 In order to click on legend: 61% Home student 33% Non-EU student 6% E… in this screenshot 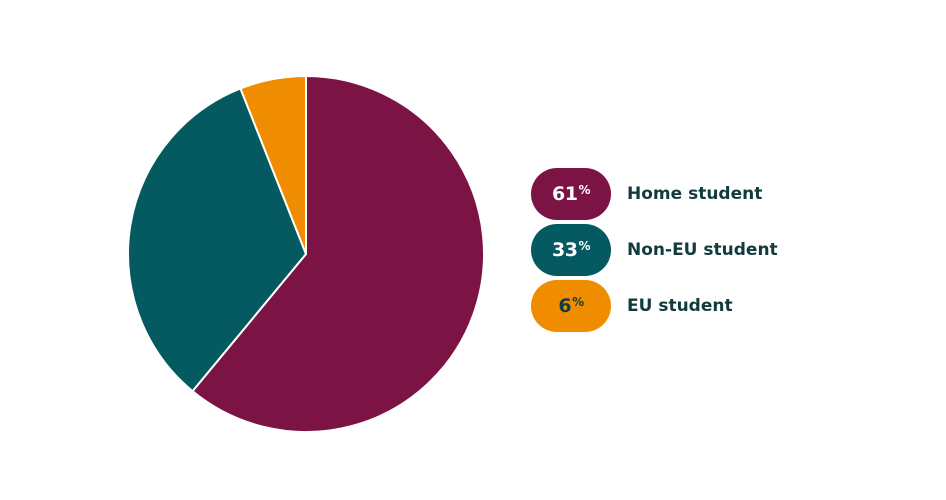, I will do `click(654, 252)`.